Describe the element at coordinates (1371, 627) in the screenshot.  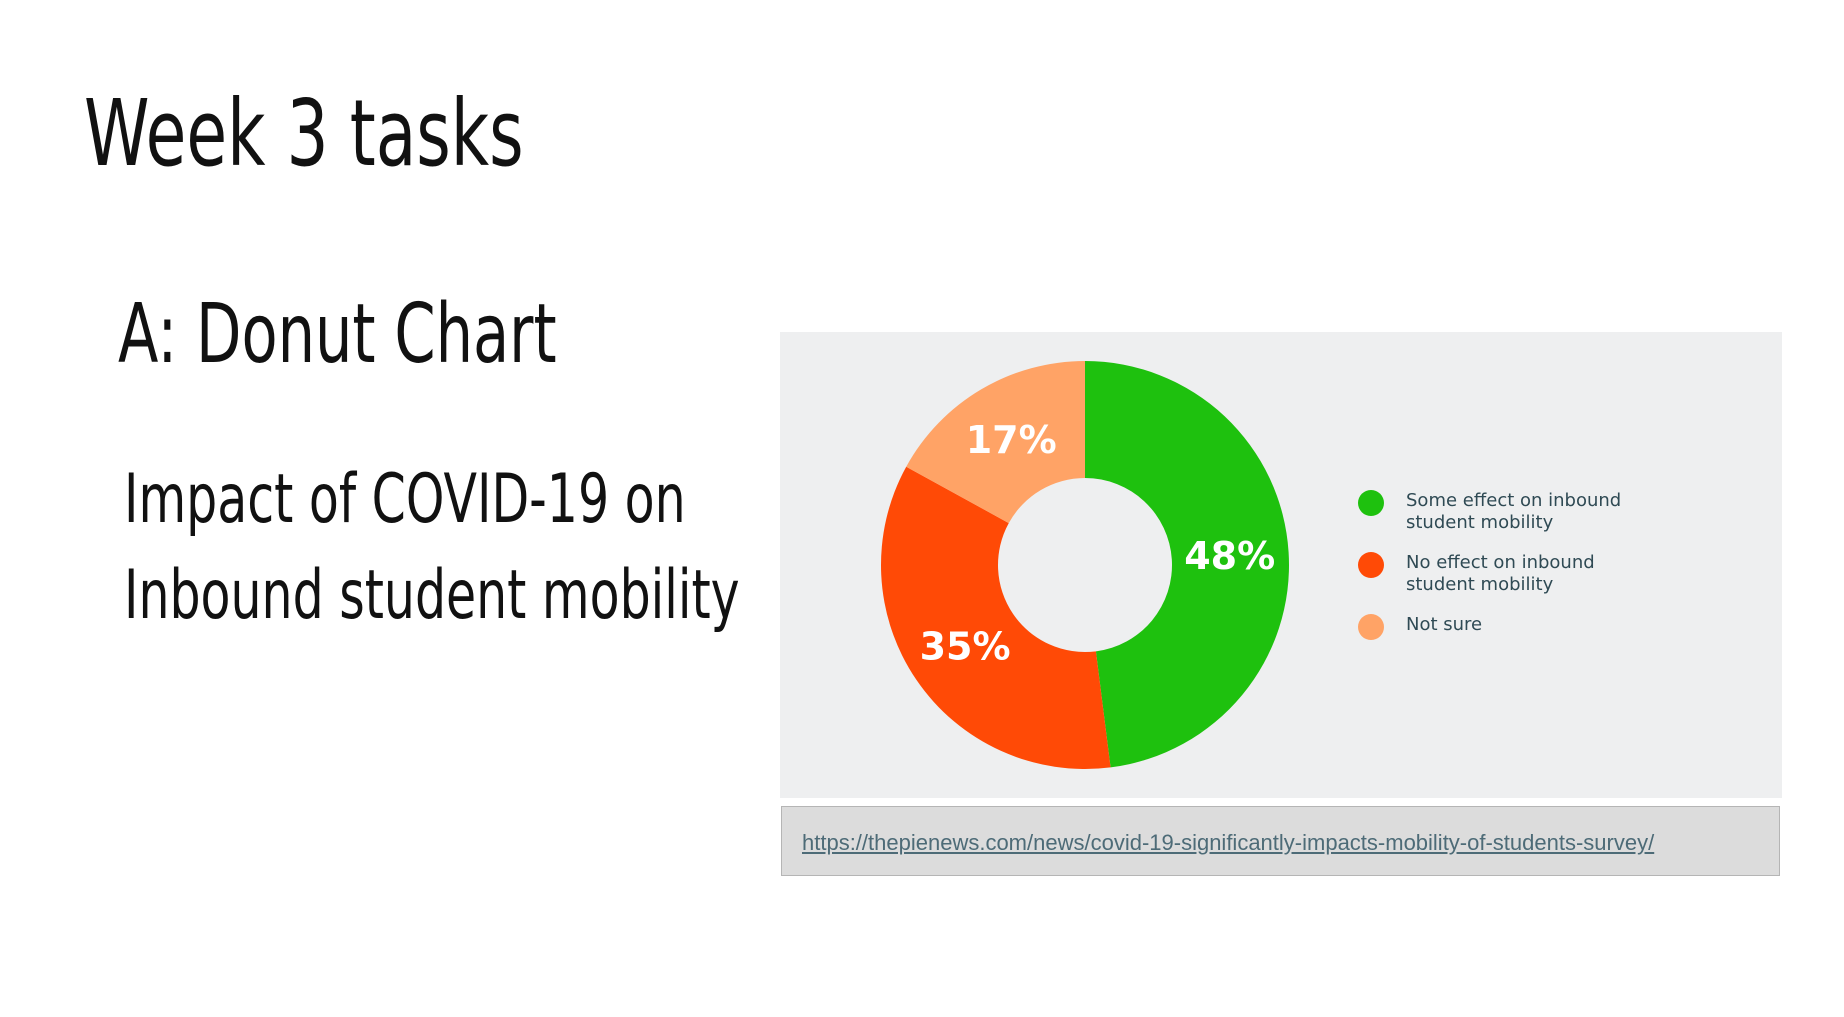
I see `legend-swatch-not-sure` at that location.